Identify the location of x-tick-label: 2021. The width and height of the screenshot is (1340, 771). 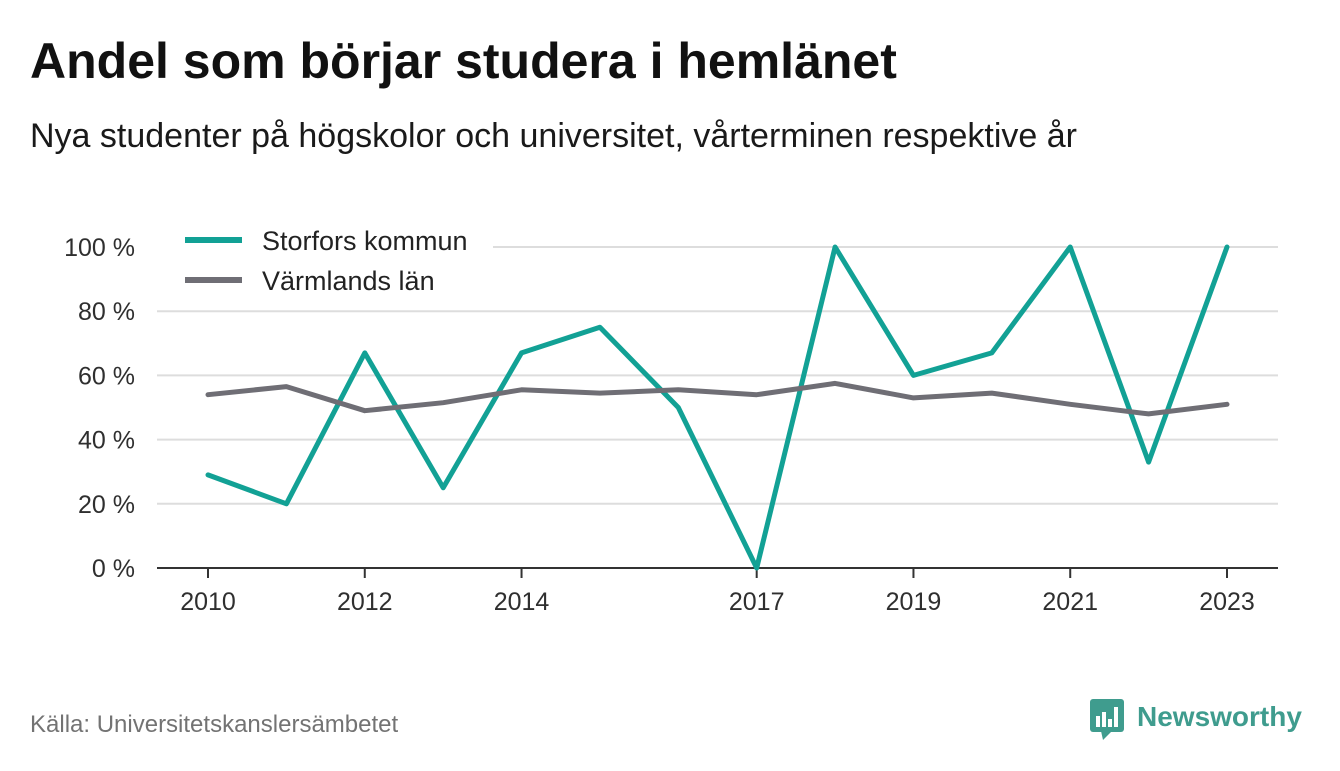
(1070, 602).